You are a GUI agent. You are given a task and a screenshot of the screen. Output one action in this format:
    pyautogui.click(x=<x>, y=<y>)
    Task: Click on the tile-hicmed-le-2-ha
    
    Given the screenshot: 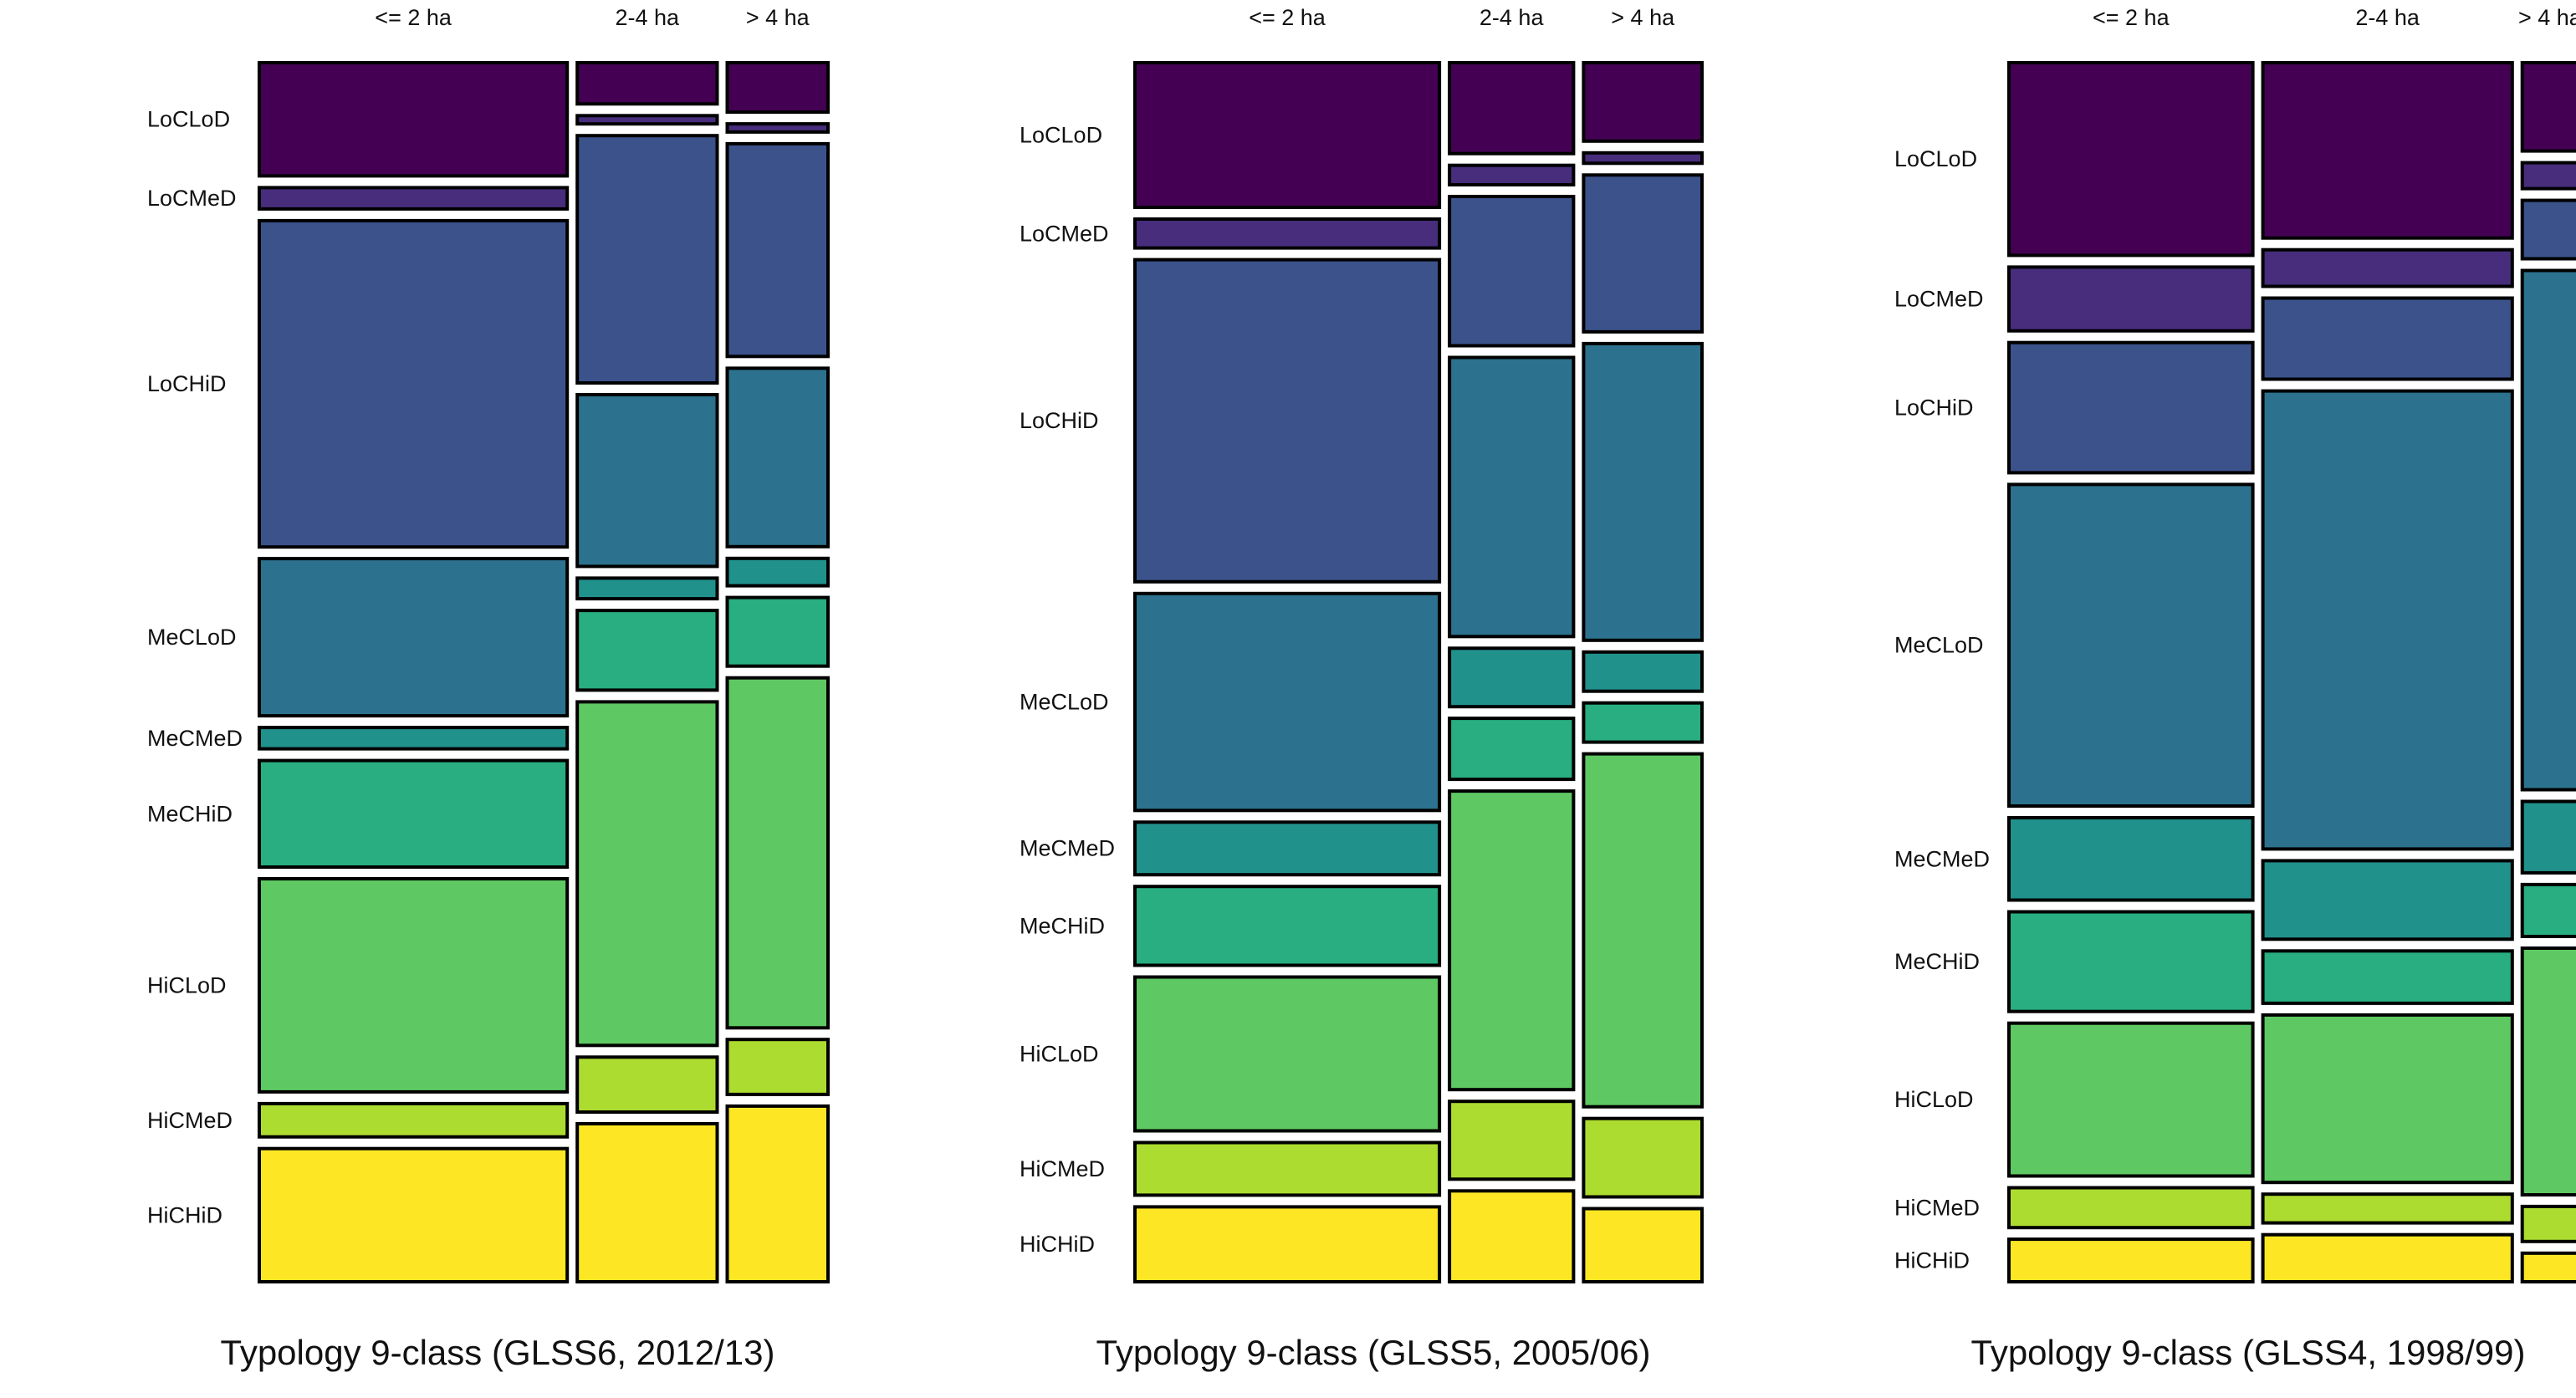 What is the action you would take?
    pyautogui.click(x=1287, y=1168)
    